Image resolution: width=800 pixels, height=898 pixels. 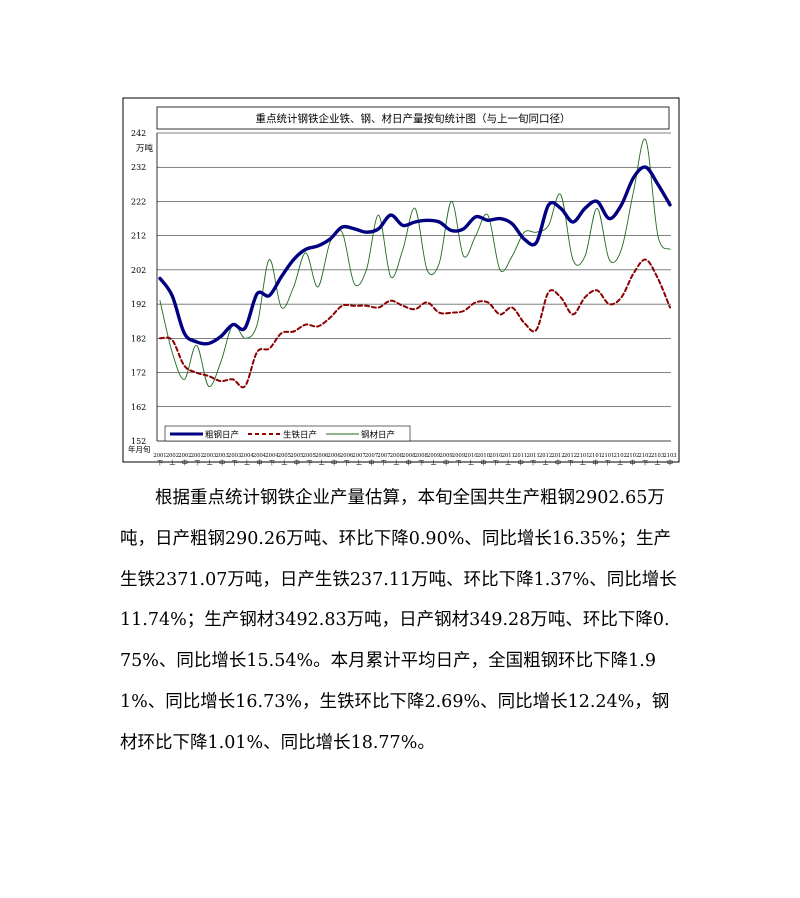 What do you see at coordinates (138, 304) in the screenshot?
I see `y-tick-label: 192` at bounding box center [138, 304].